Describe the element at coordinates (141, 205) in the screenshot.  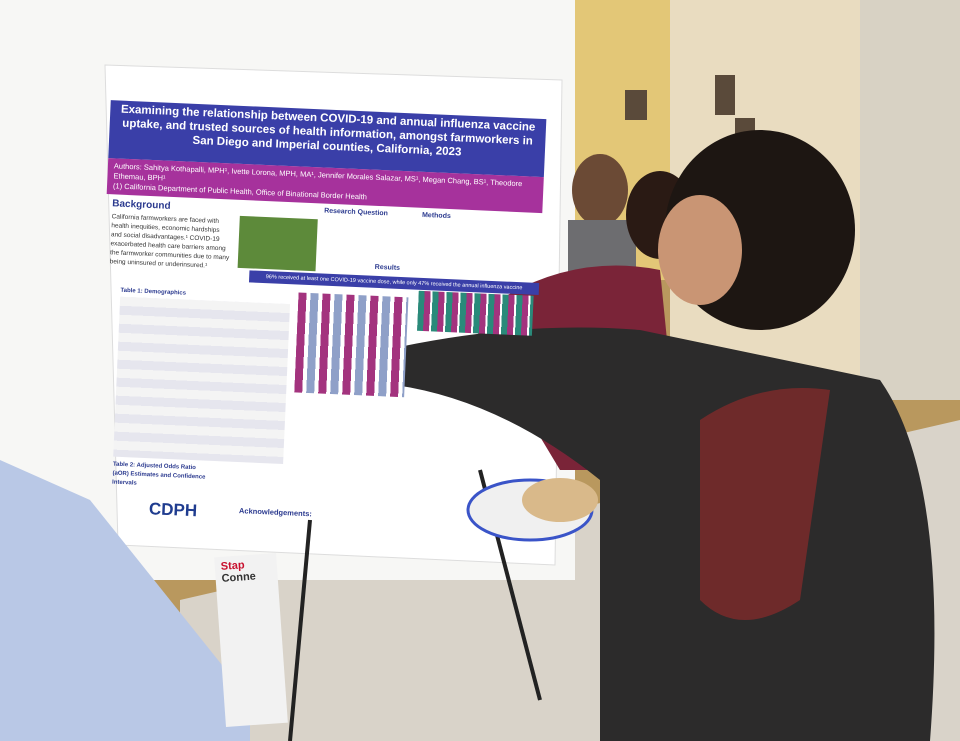
I see `section-heading: Background` at that location.